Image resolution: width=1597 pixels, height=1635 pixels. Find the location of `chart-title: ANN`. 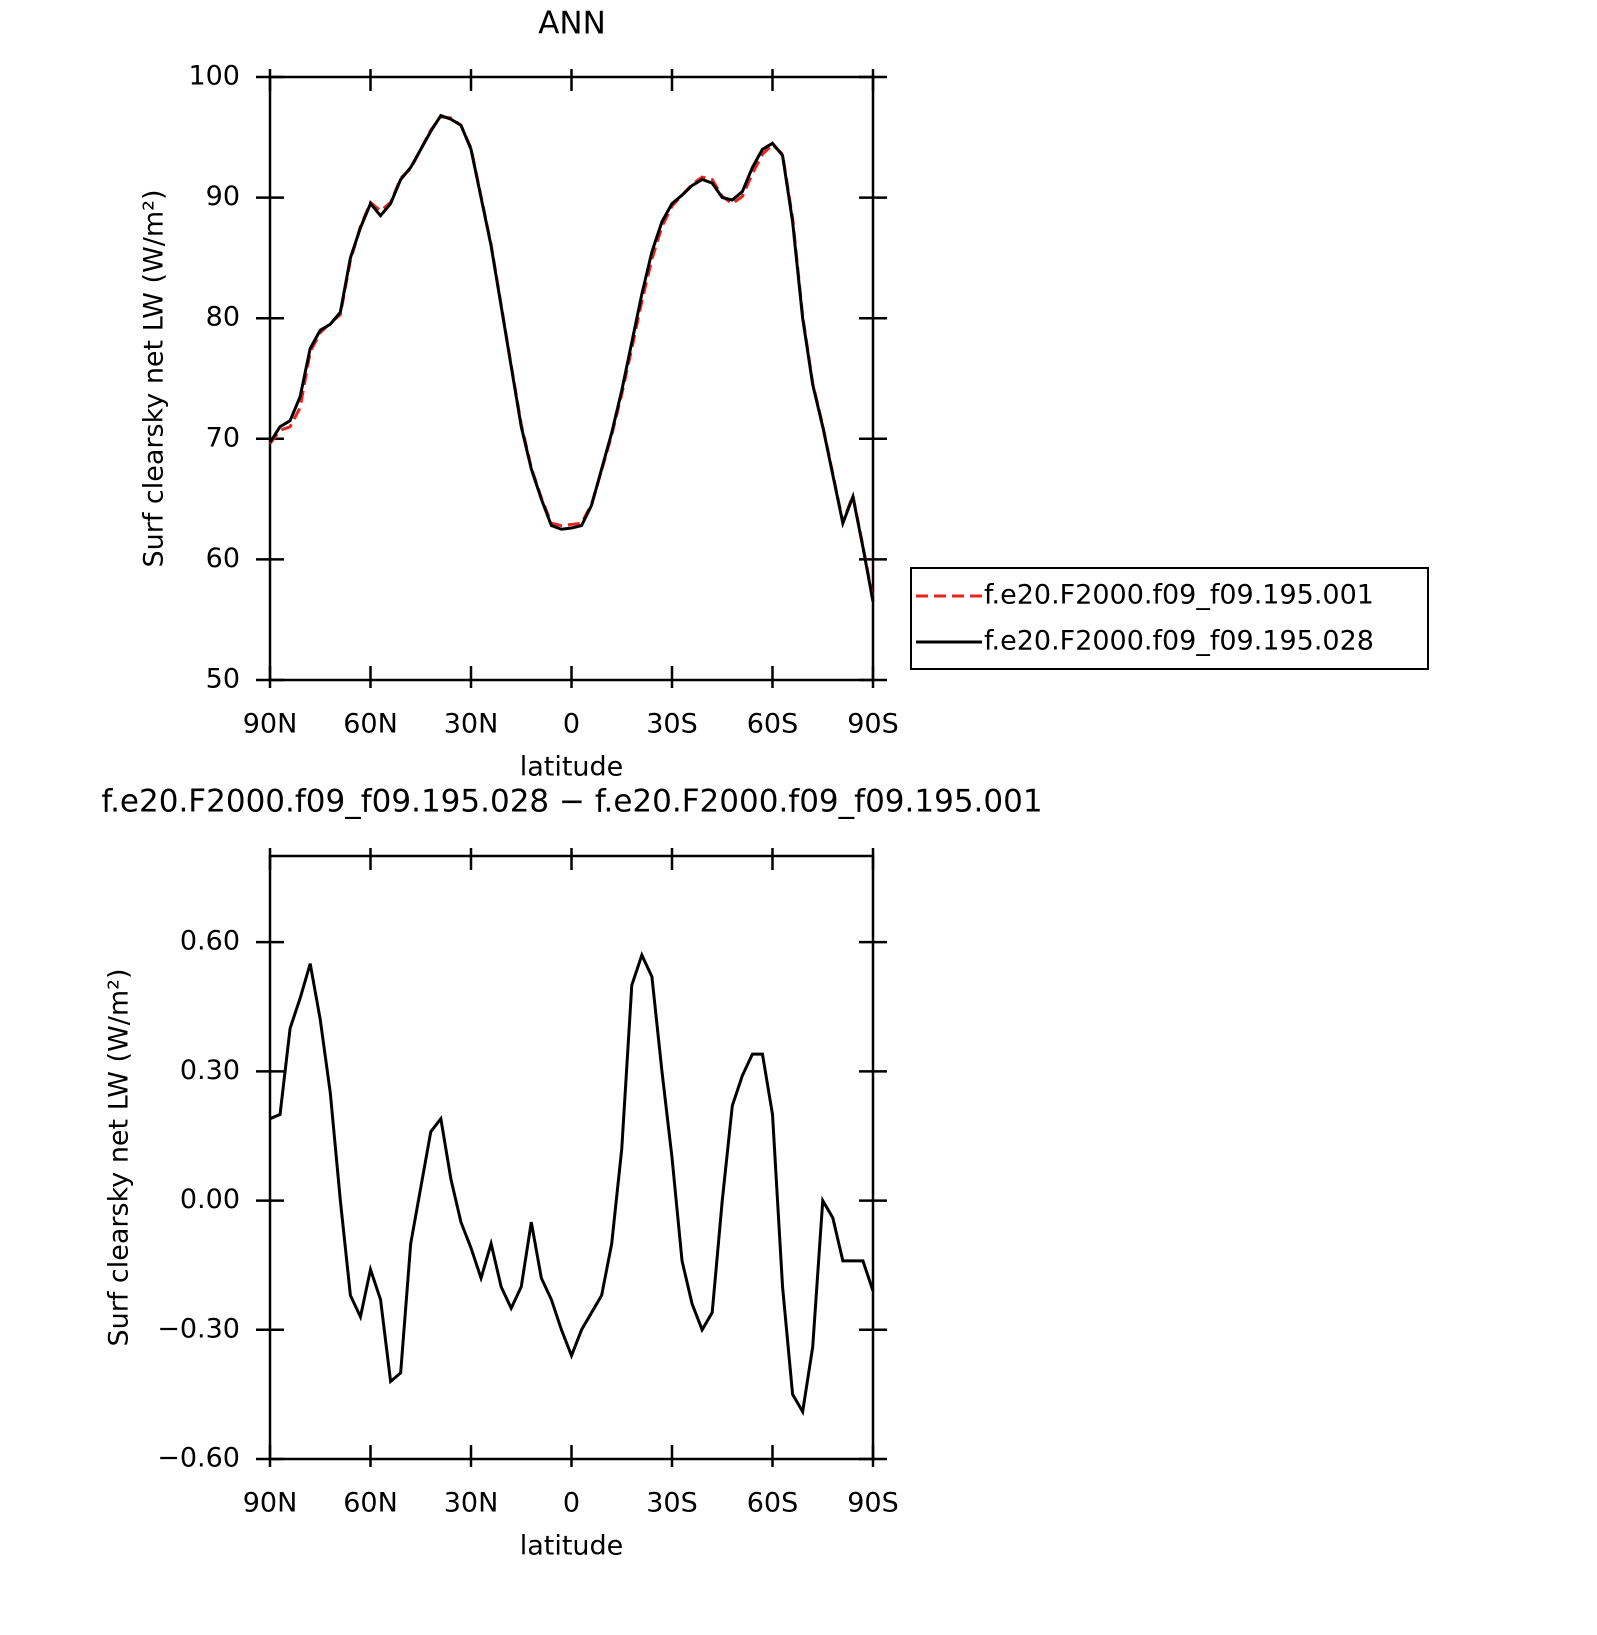

chart-title: ANN is located at coordinates (572, 24).